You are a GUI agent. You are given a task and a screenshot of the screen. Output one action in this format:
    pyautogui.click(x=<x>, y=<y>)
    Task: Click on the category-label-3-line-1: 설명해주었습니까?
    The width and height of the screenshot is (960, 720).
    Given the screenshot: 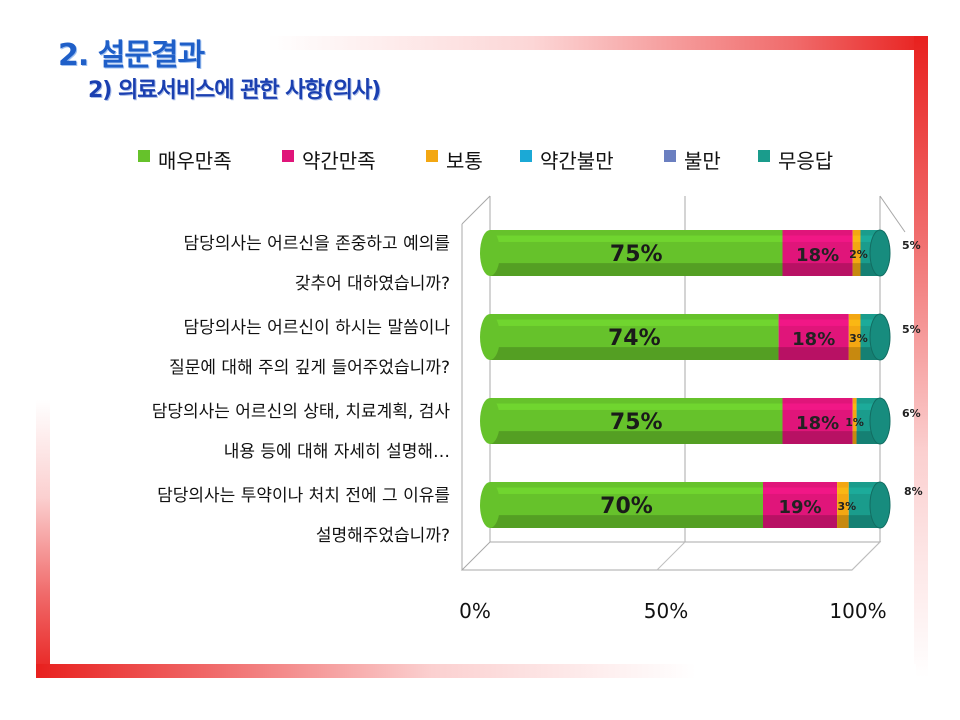 What is the action you would take?
    pyautogui.click(x=383, y=536)
    